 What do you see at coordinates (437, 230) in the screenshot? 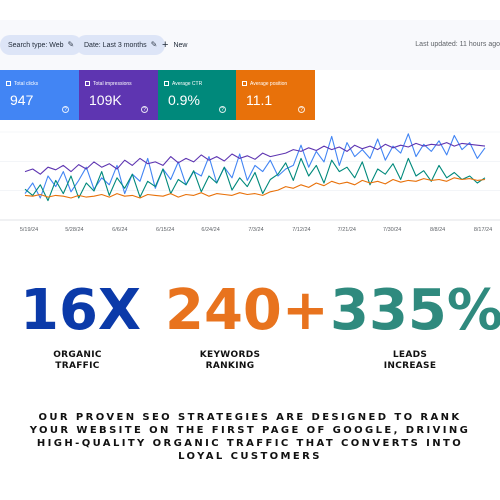
I see `x-tick-label: 8/8/24` at bounding box center [437, 230].